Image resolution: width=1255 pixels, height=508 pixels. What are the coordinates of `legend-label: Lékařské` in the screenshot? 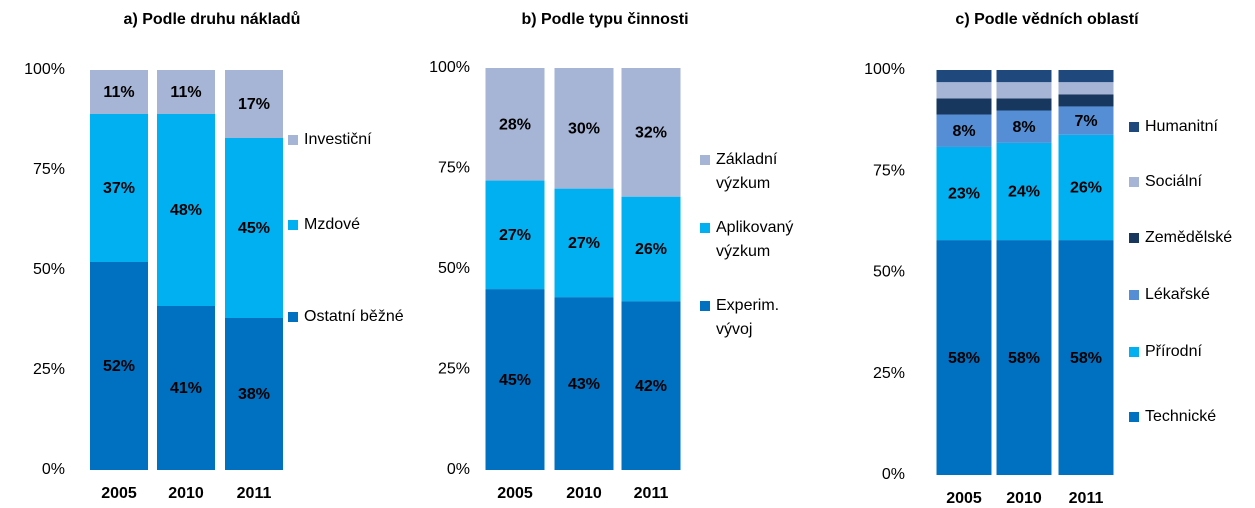 It's located at (1177, 294).